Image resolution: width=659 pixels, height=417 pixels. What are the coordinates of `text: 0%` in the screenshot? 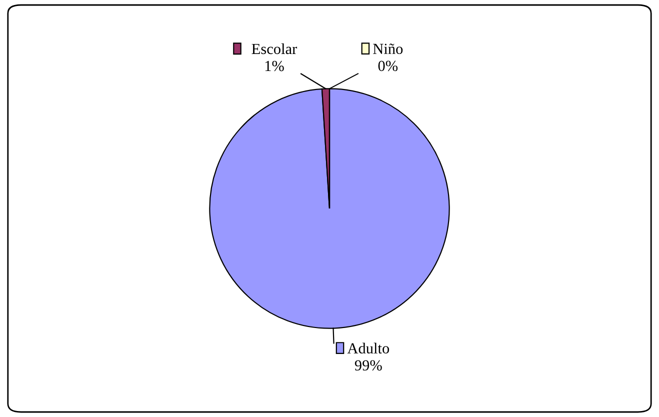 It's located at (388, 66).